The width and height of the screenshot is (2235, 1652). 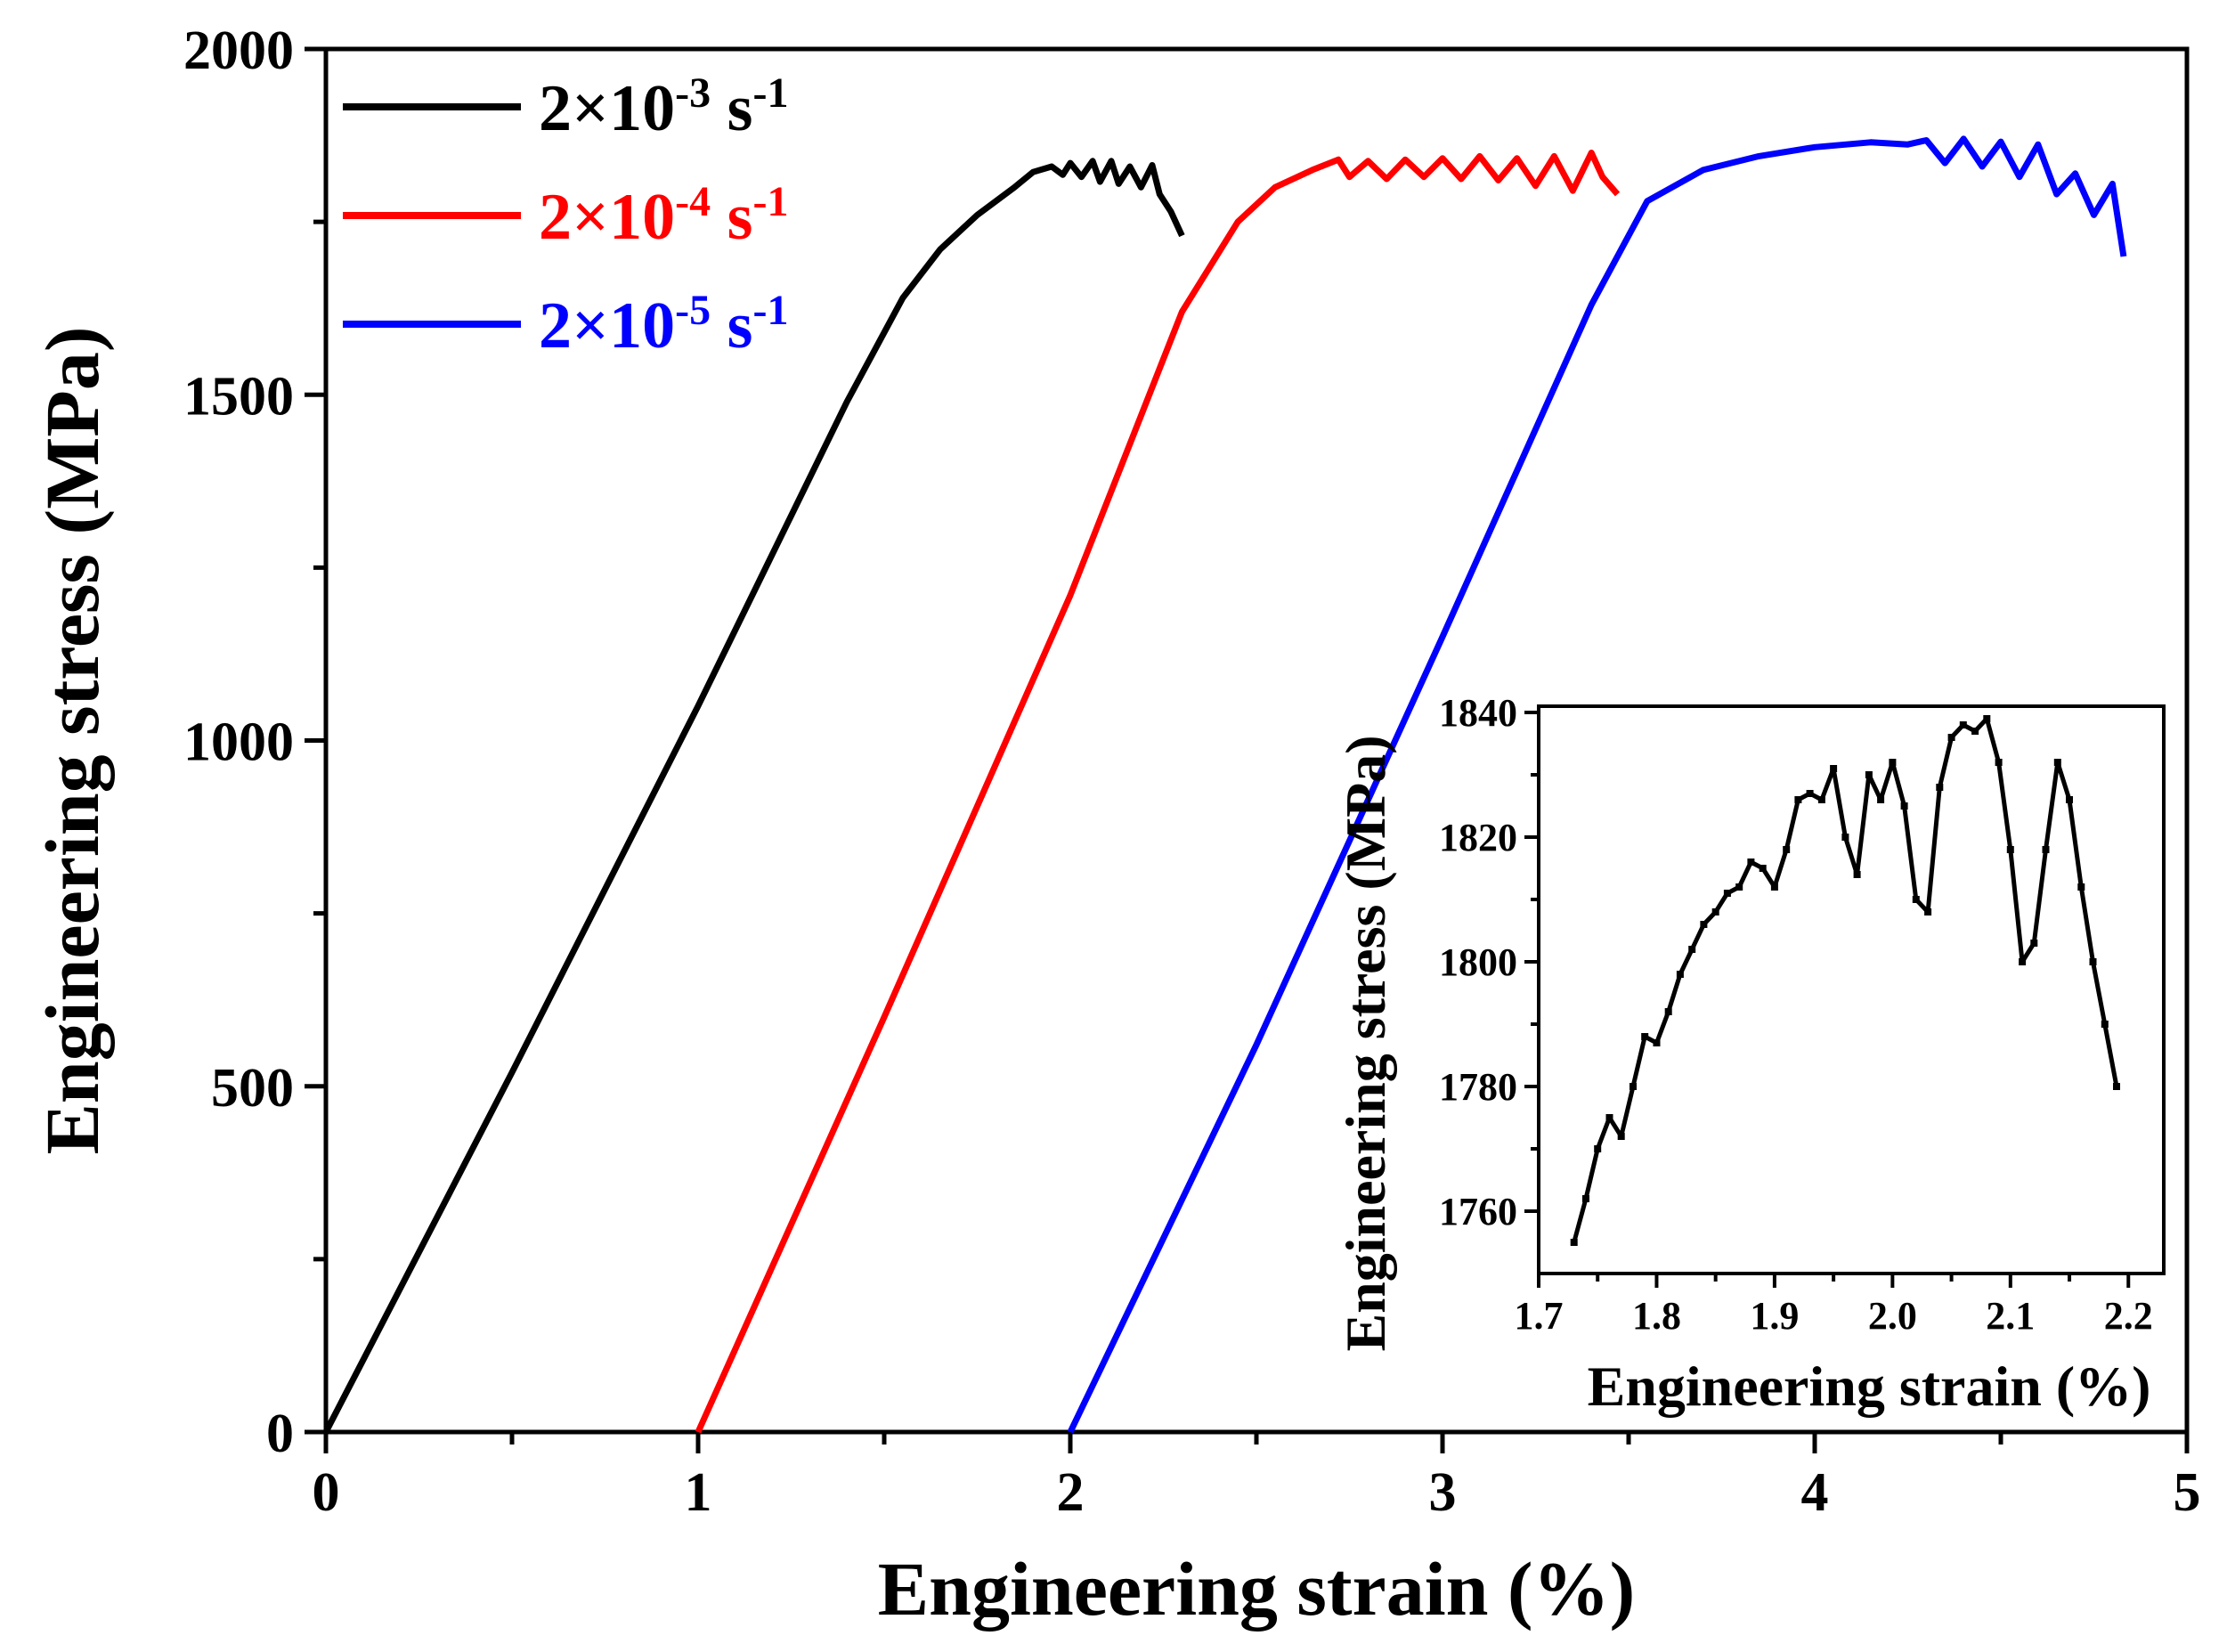 What do you see at coordinates (663, 216) in the screenshot?
I see `legend-label-2: 2×10-4 s-1` at bounding box center [663, 216].